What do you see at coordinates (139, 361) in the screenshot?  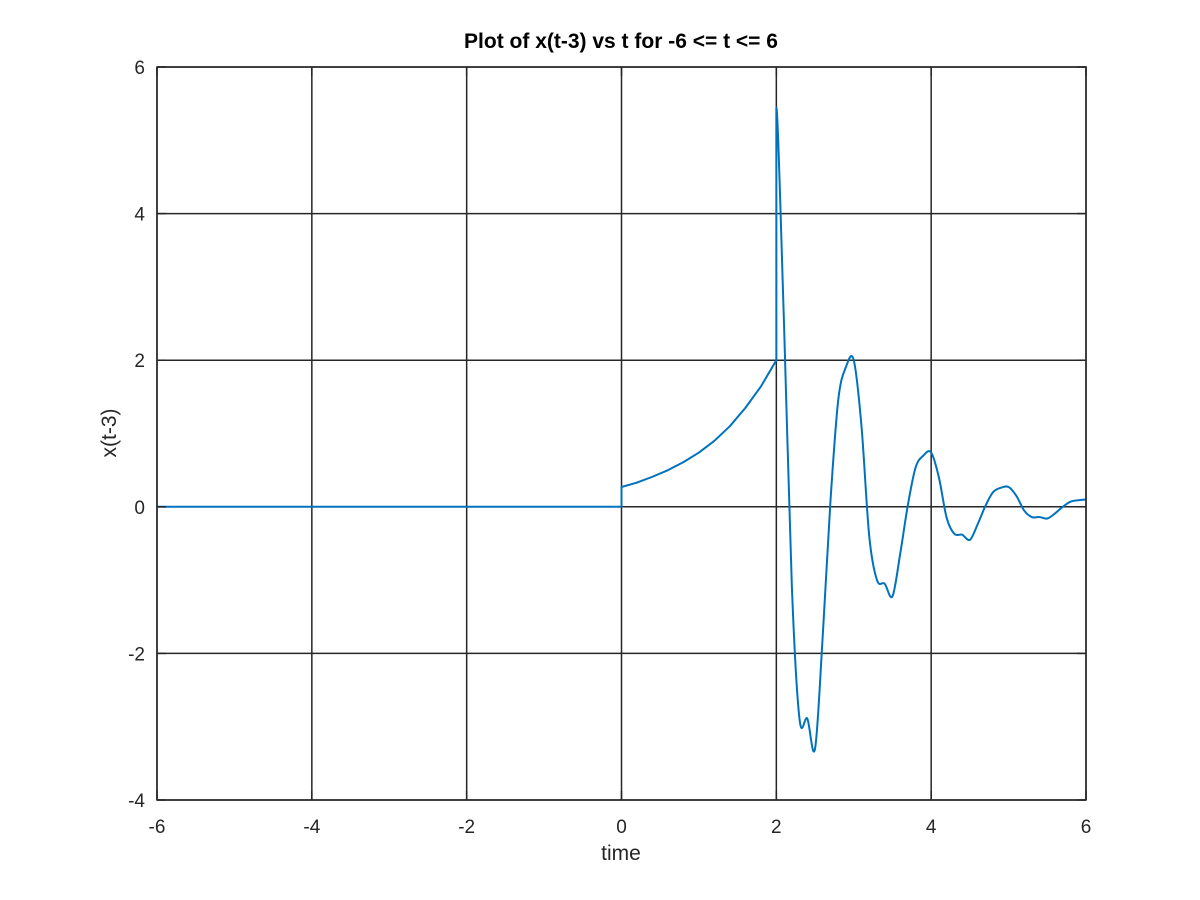 I see `y-tick-label: 2` at bounding box center [139, 361].